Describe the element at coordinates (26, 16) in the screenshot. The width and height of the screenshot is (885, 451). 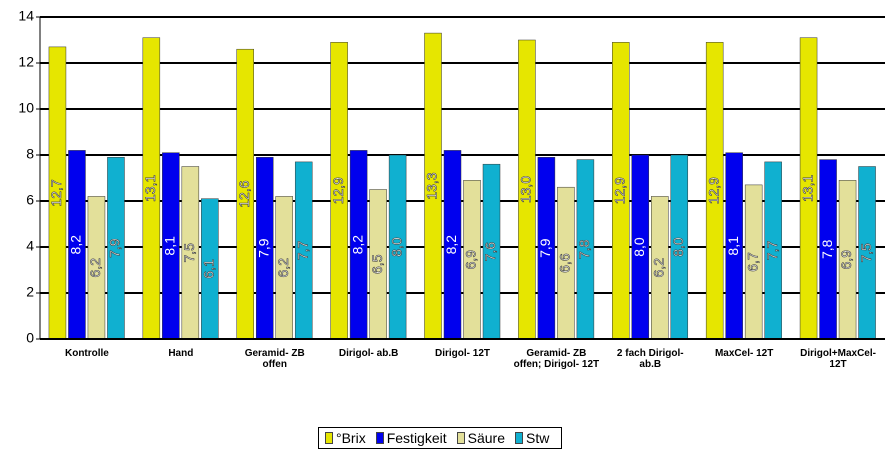
I see `y-tick-label: 14` at that location.